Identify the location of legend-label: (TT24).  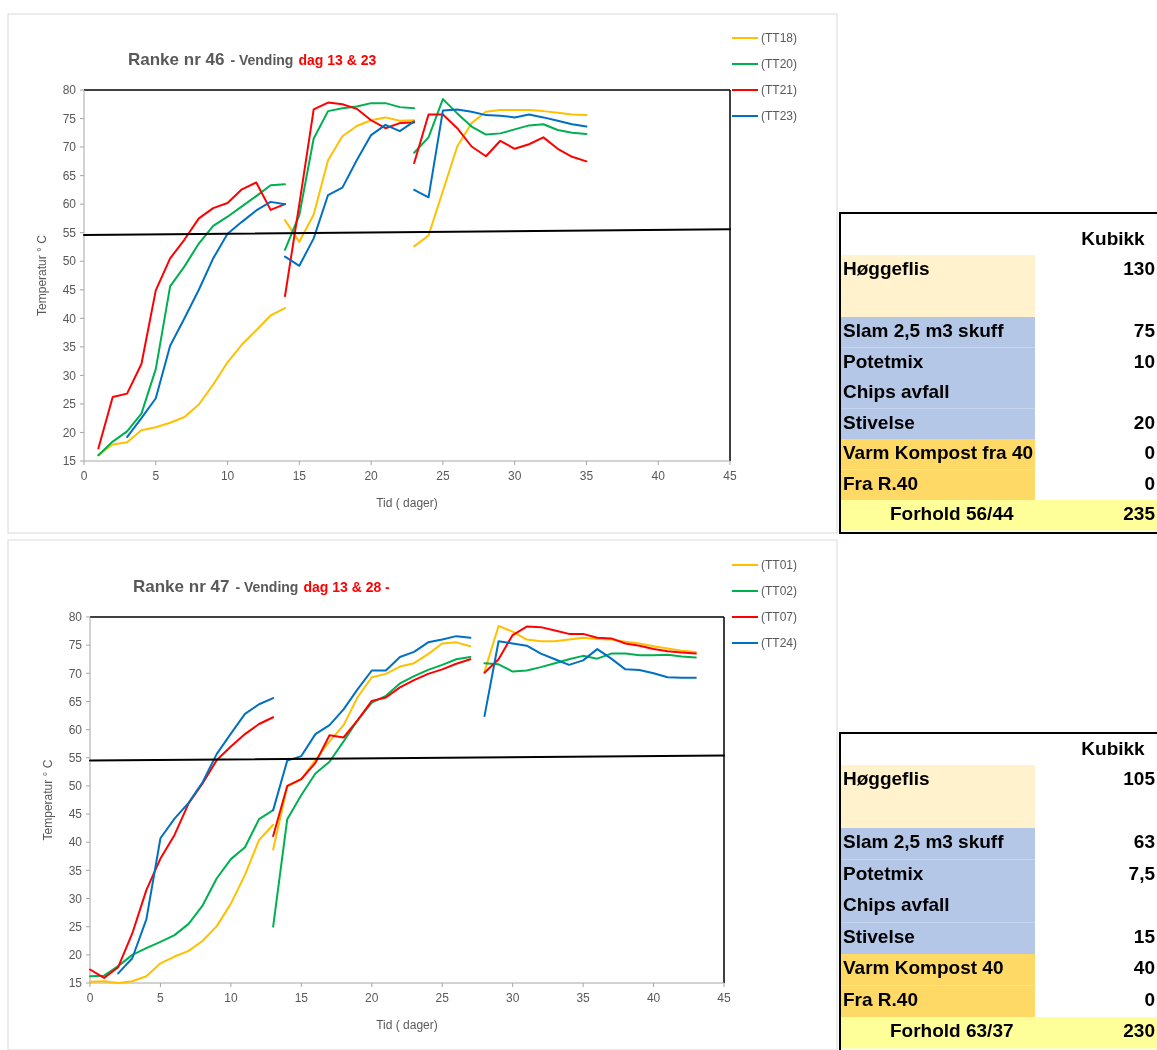
(779, 643).